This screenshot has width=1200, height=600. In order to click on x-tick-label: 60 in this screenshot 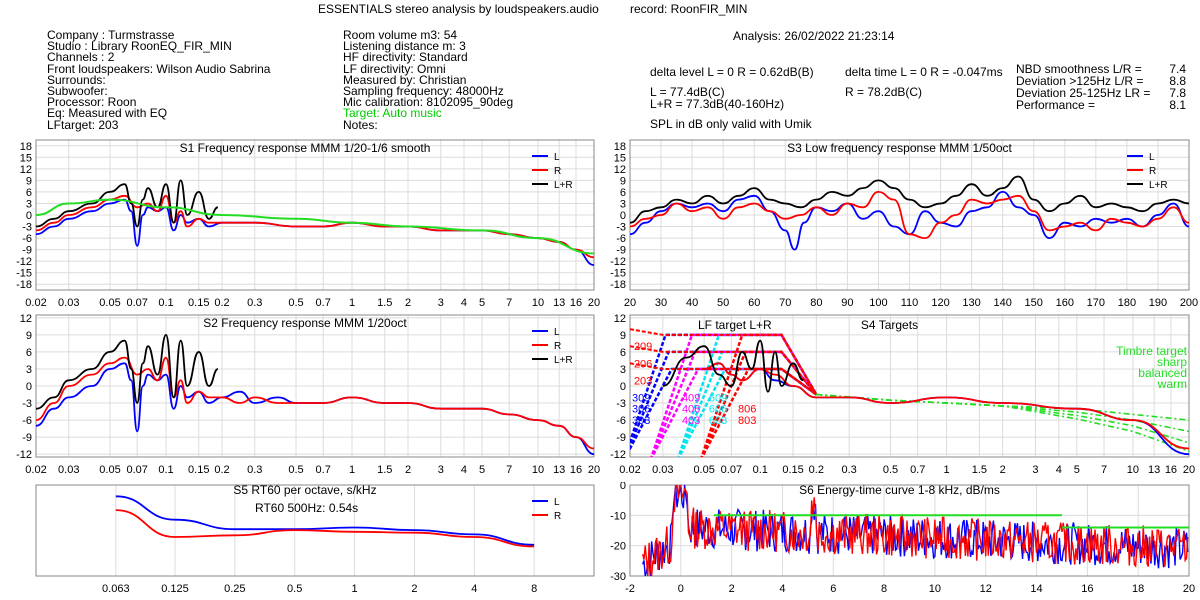, I will do `click(754, 303)`.